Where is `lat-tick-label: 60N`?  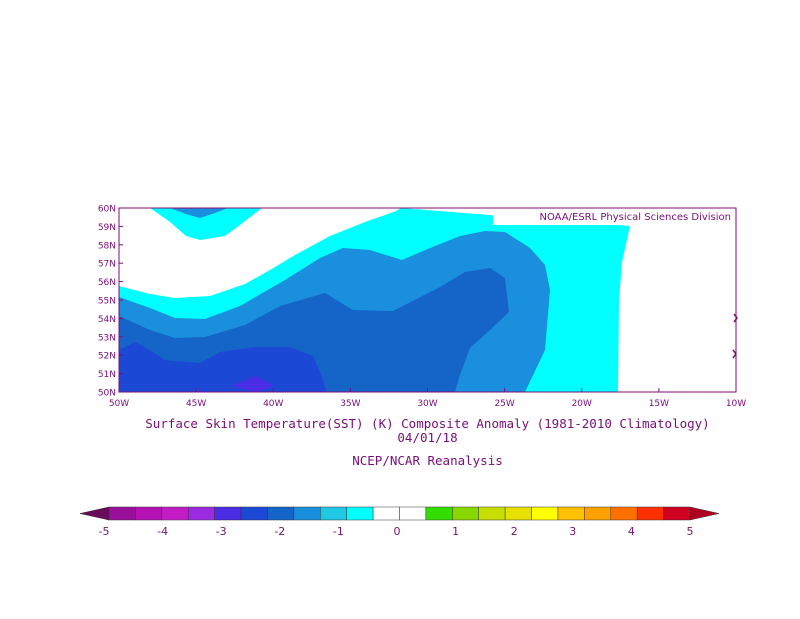 lat-tick-label: 60N is located at coordinates (107, 210).